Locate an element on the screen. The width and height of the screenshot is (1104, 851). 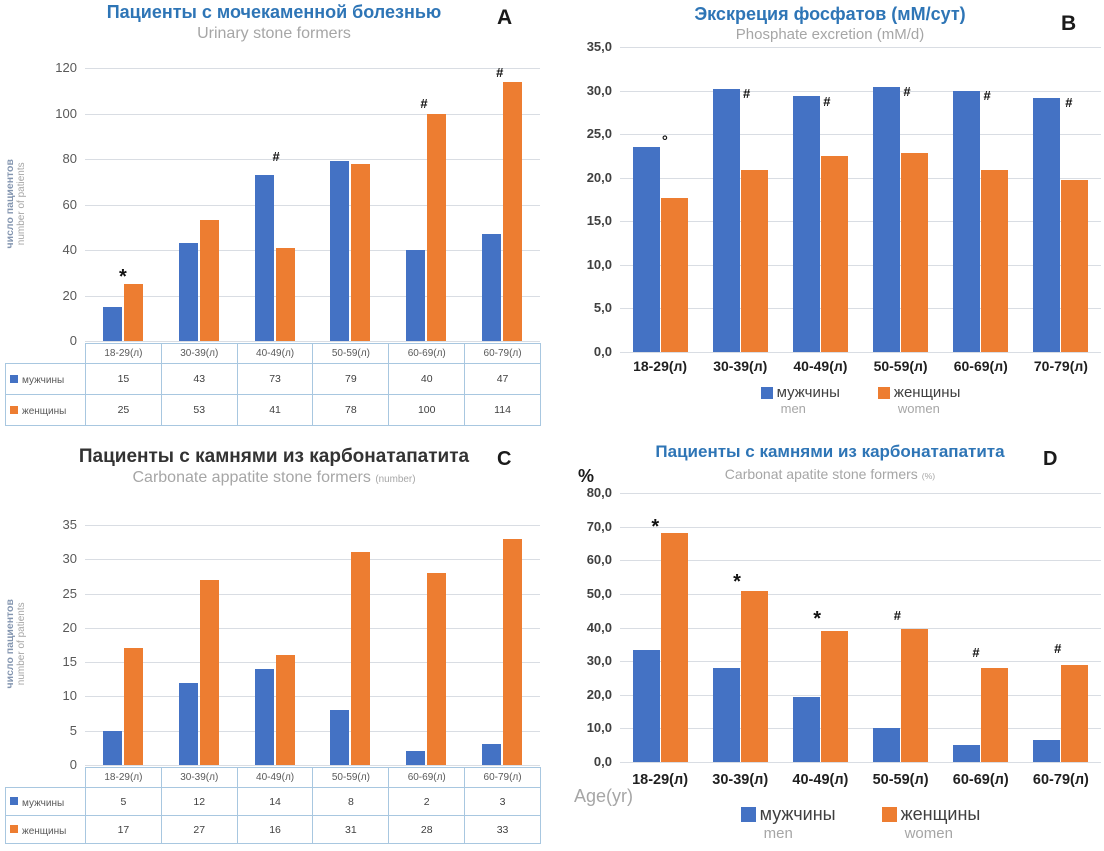
x-axis-category-label: 60-79(л) is located at coordinates (1060, 780).